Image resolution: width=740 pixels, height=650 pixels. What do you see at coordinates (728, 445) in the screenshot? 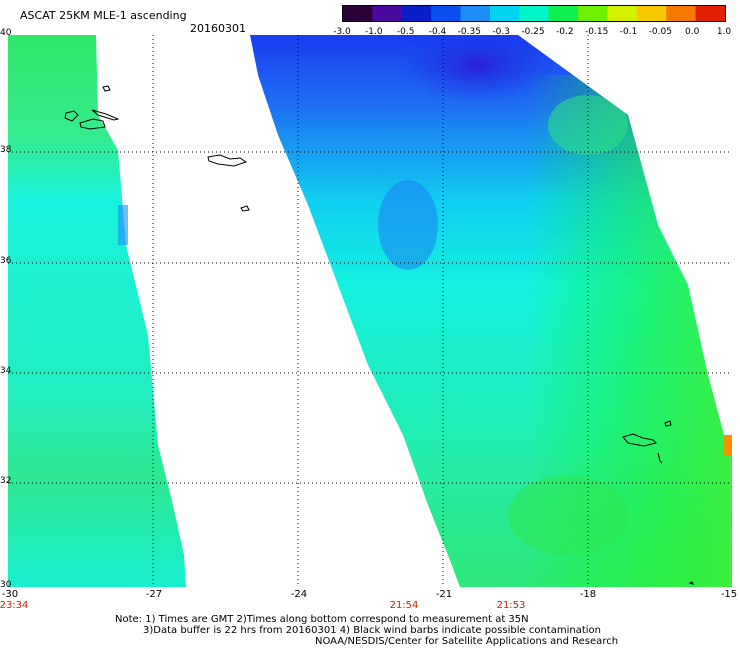
I see `edge-hotspot` at bounding box center [728, 445].